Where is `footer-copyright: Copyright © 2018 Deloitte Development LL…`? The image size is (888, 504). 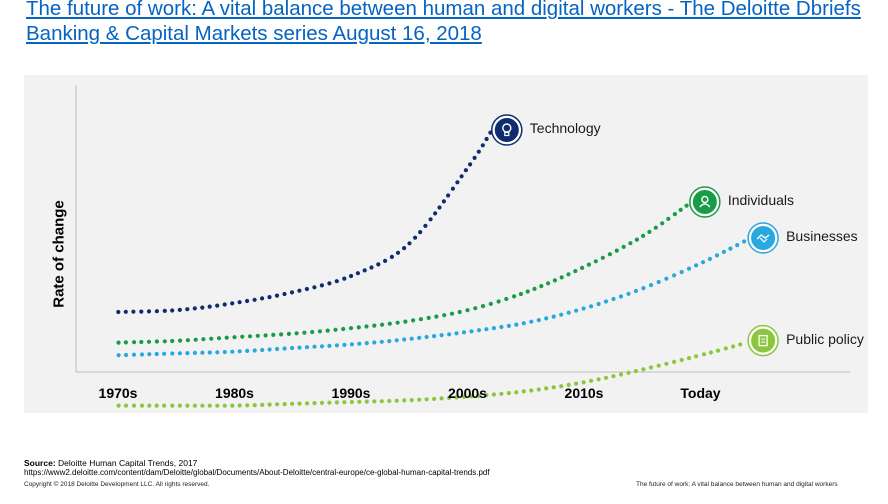 footer-copyright: Copyright © 2018 Deloitte Development LL… is located at coordinates (117, 484).